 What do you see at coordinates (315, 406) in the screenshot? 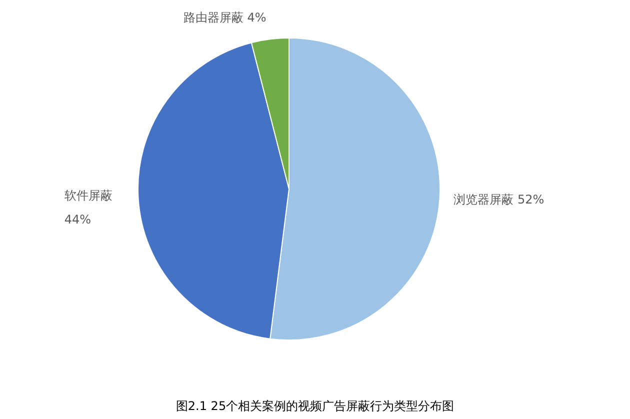
I see `caption: 图2.1 25个相关案例的视频广告屏蔽行为类型分布图` at bounding box center [315, 406].